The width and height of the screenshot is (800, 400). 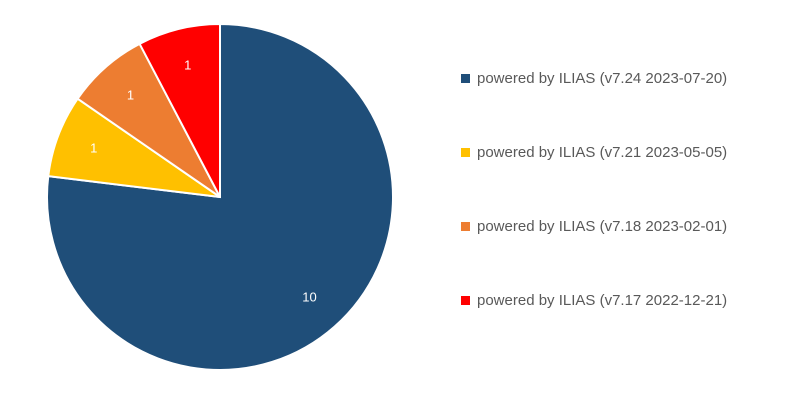 I want to click on legend-label-v7-17: powered by ILIAS (v7.17 2022-12-21), so click(x=602, y=300).